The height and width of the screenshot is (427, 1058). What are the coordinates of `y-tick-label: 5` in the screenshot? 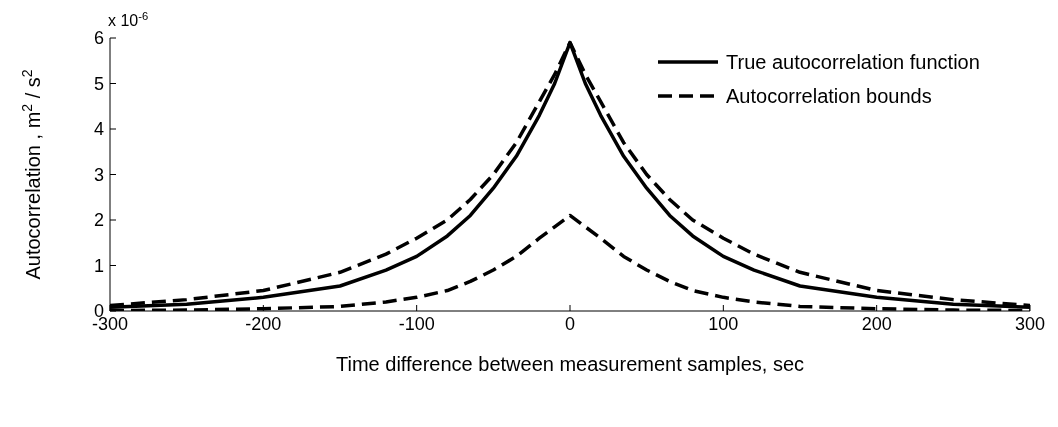 It's located at (98, 83).